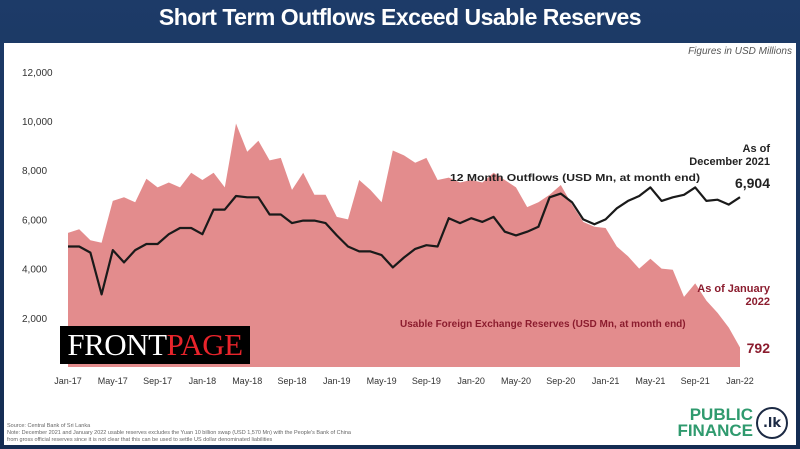 The width and height of the screenshot is (800, 449). I want to click on logo-line: PUBLIC, so click(721, 414).